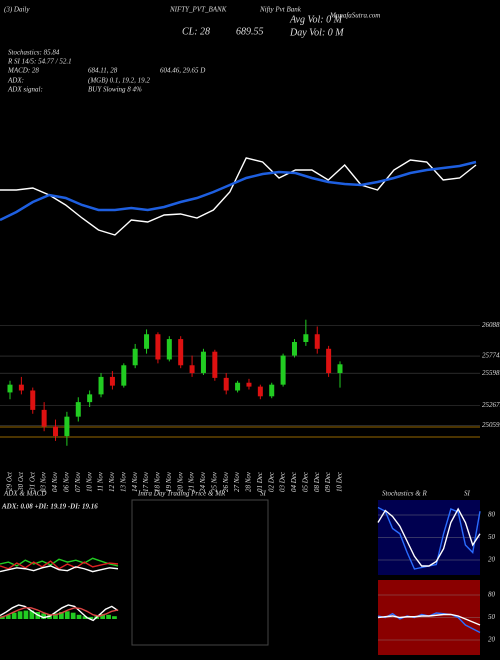  Describe the element at coordinates (112, 481) in the screenshot. I see `x-tick-label: 12 Nov` at that location.